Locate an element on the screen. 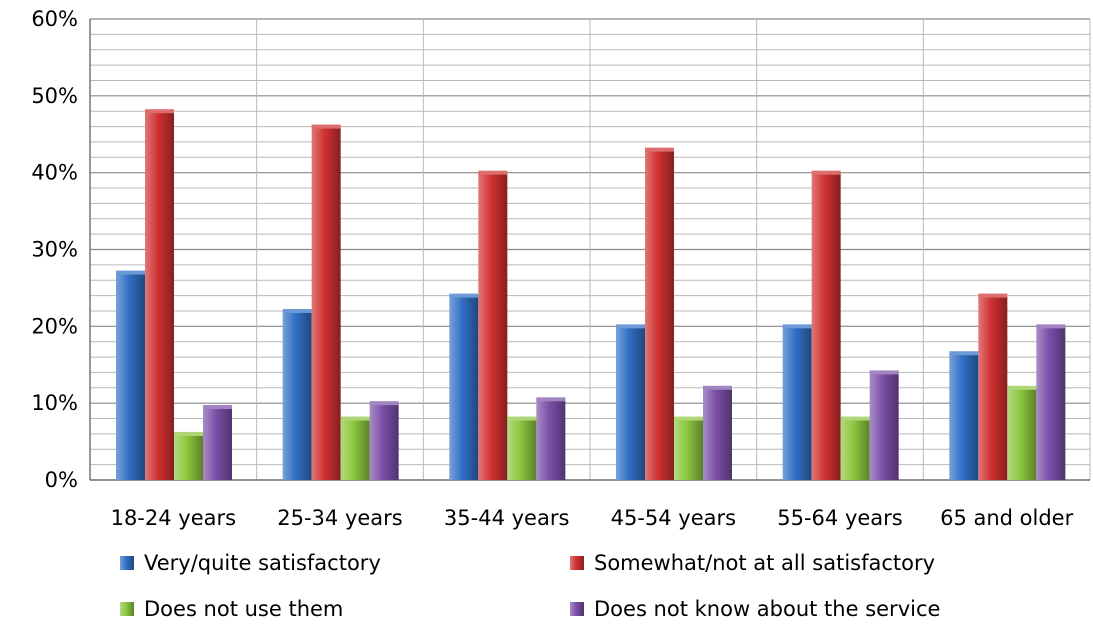 This screenshot has height=631, width=1093. legend-item: Does not know about the service is located at coordinates (755, 609).